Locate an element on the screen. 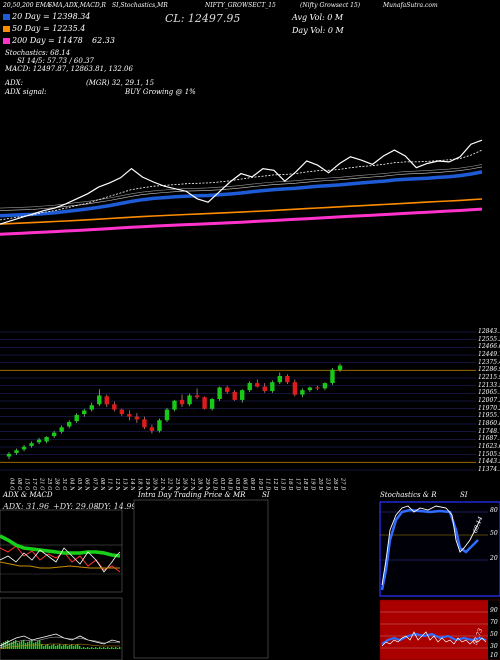 The width and height of the screenshot is (500, 660). header-topline-2: SI,Stochastics,MR is located at coordinates (140, 5).